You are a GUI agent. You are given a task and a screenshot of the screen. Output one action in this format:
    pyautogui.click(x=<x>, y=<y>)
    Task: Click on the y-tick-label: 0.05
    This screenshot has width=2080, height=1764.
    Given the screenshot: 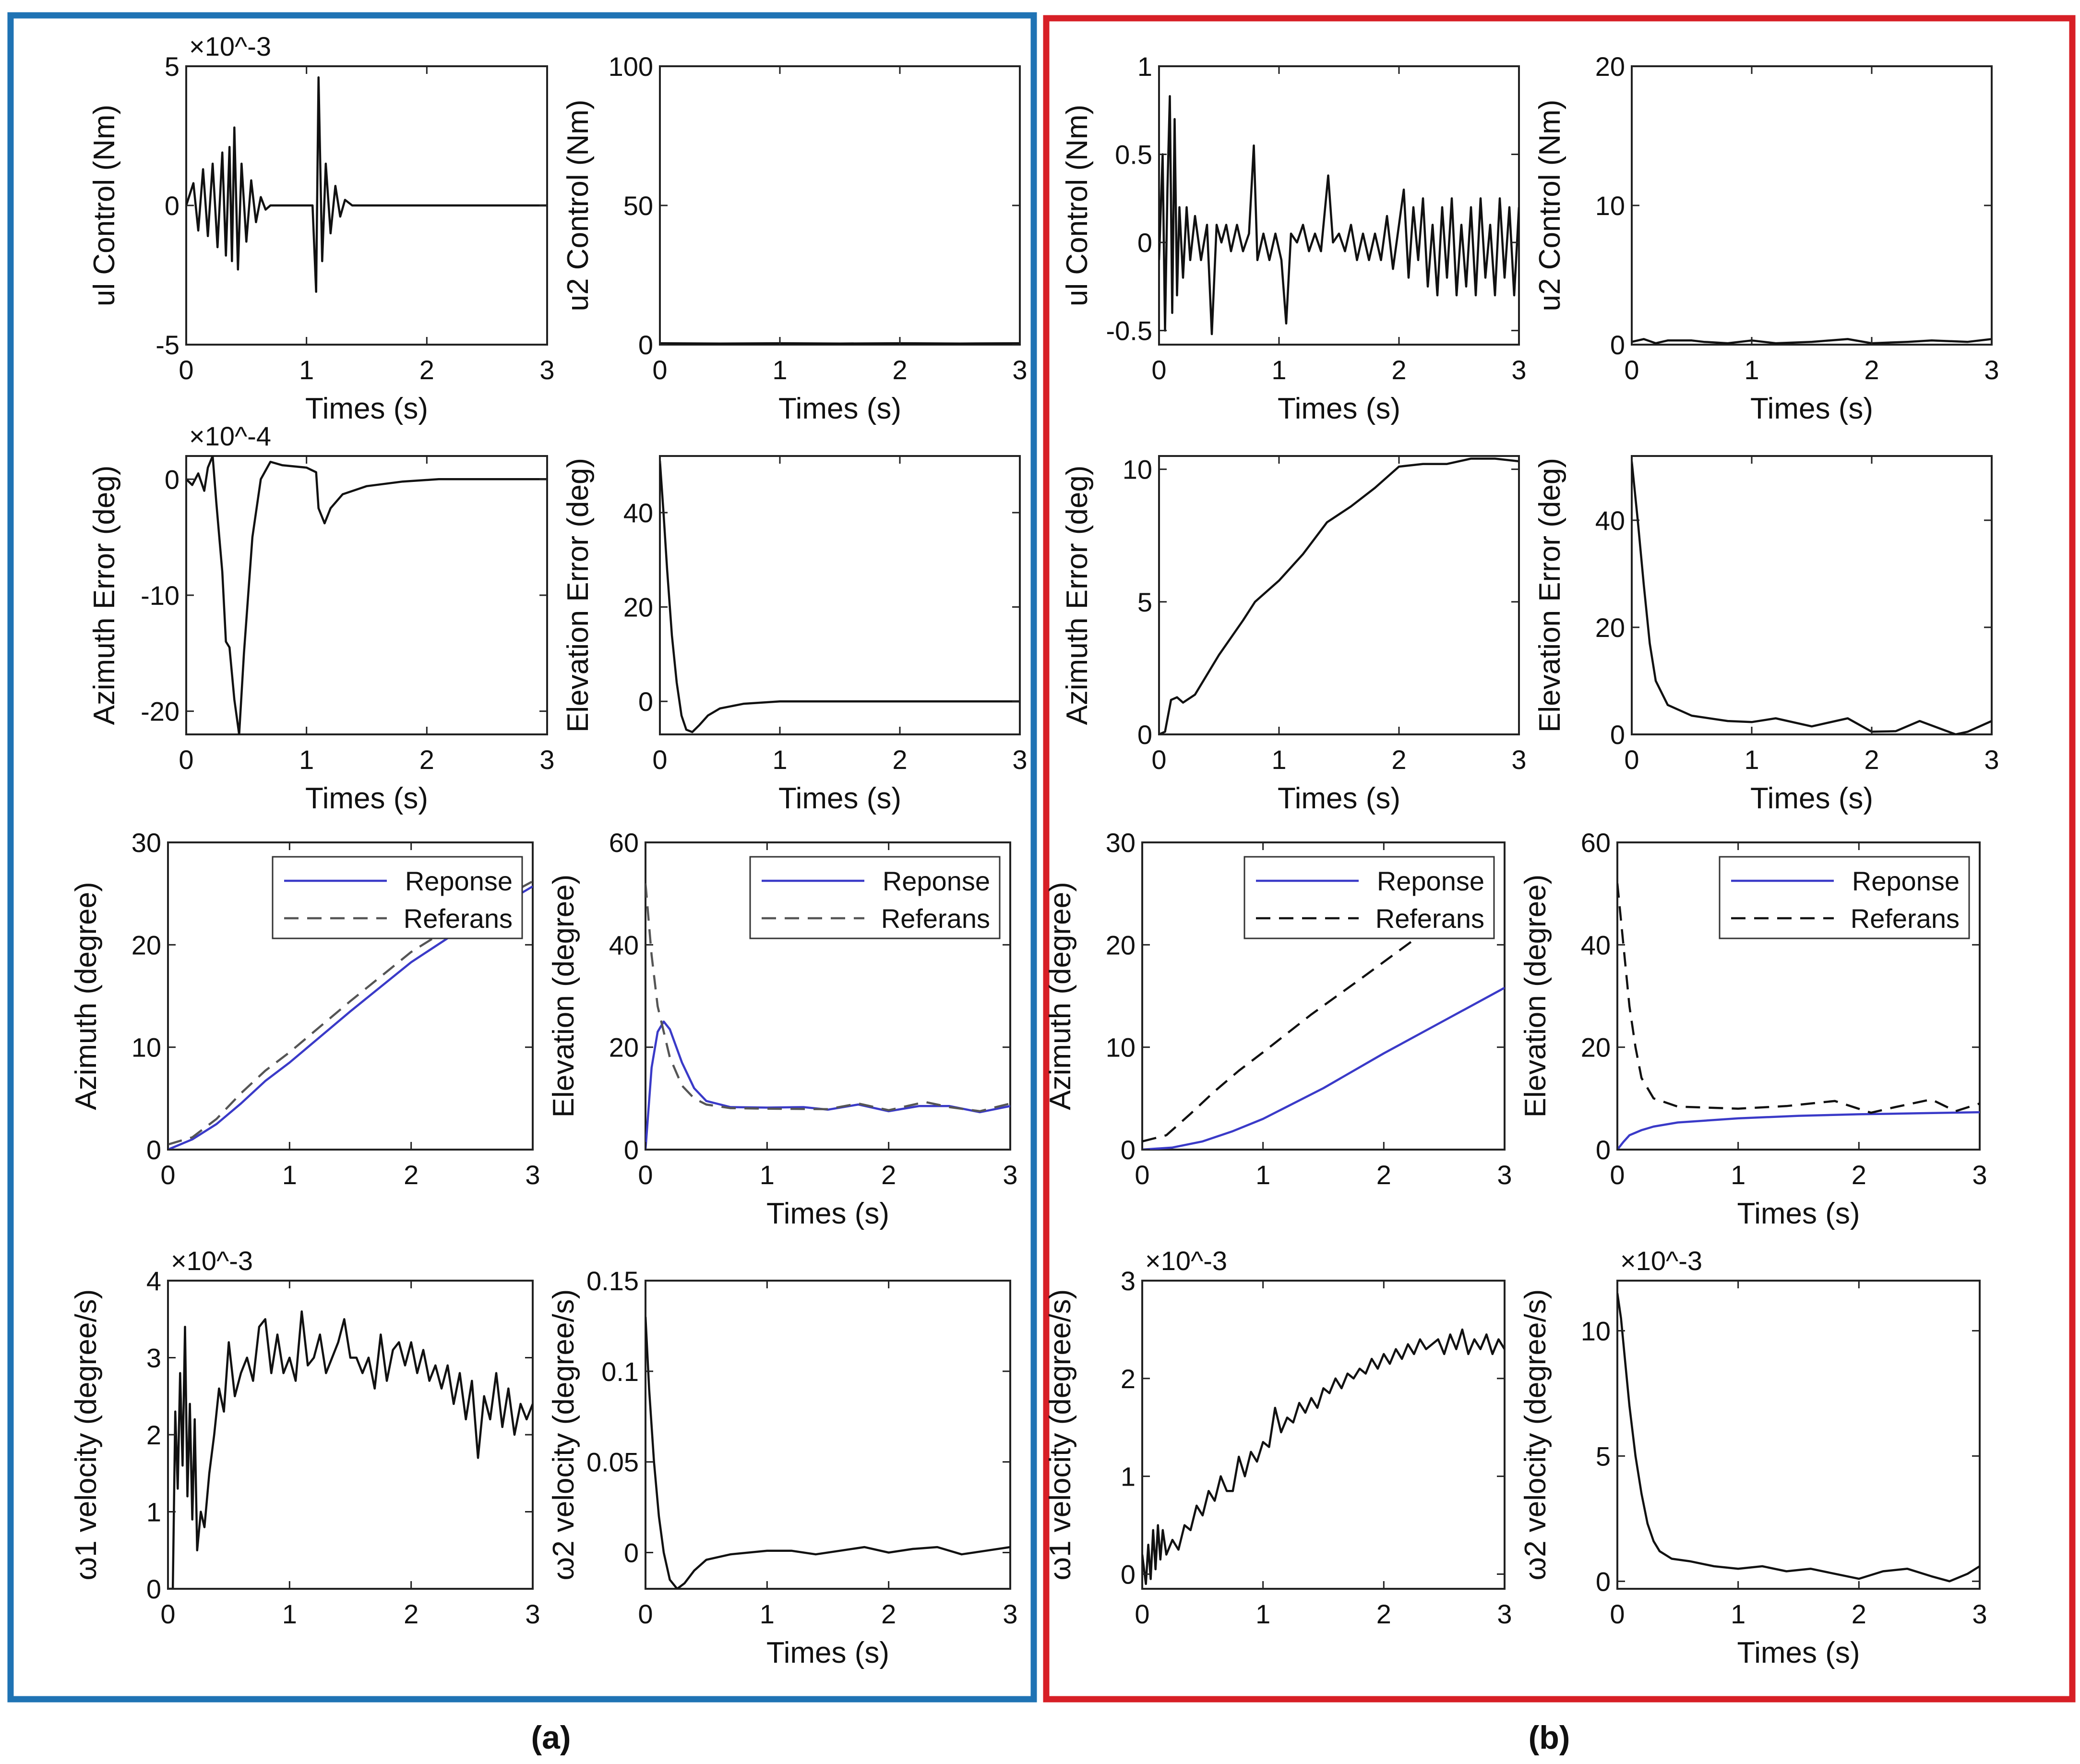 What is the action you would take?
    pyautogui.click(x=612, y=1462)
    